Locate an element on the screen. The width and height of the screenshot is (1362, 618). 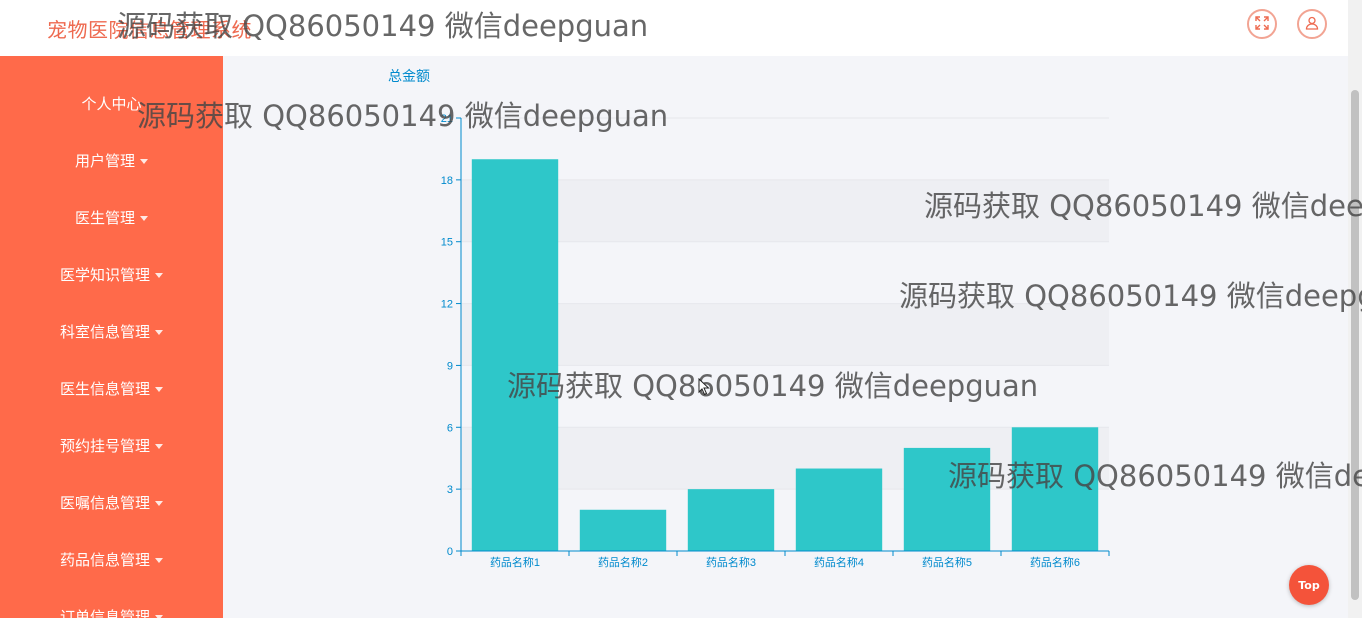
y-tick-label: 6 is located at coordinates (450, 428).